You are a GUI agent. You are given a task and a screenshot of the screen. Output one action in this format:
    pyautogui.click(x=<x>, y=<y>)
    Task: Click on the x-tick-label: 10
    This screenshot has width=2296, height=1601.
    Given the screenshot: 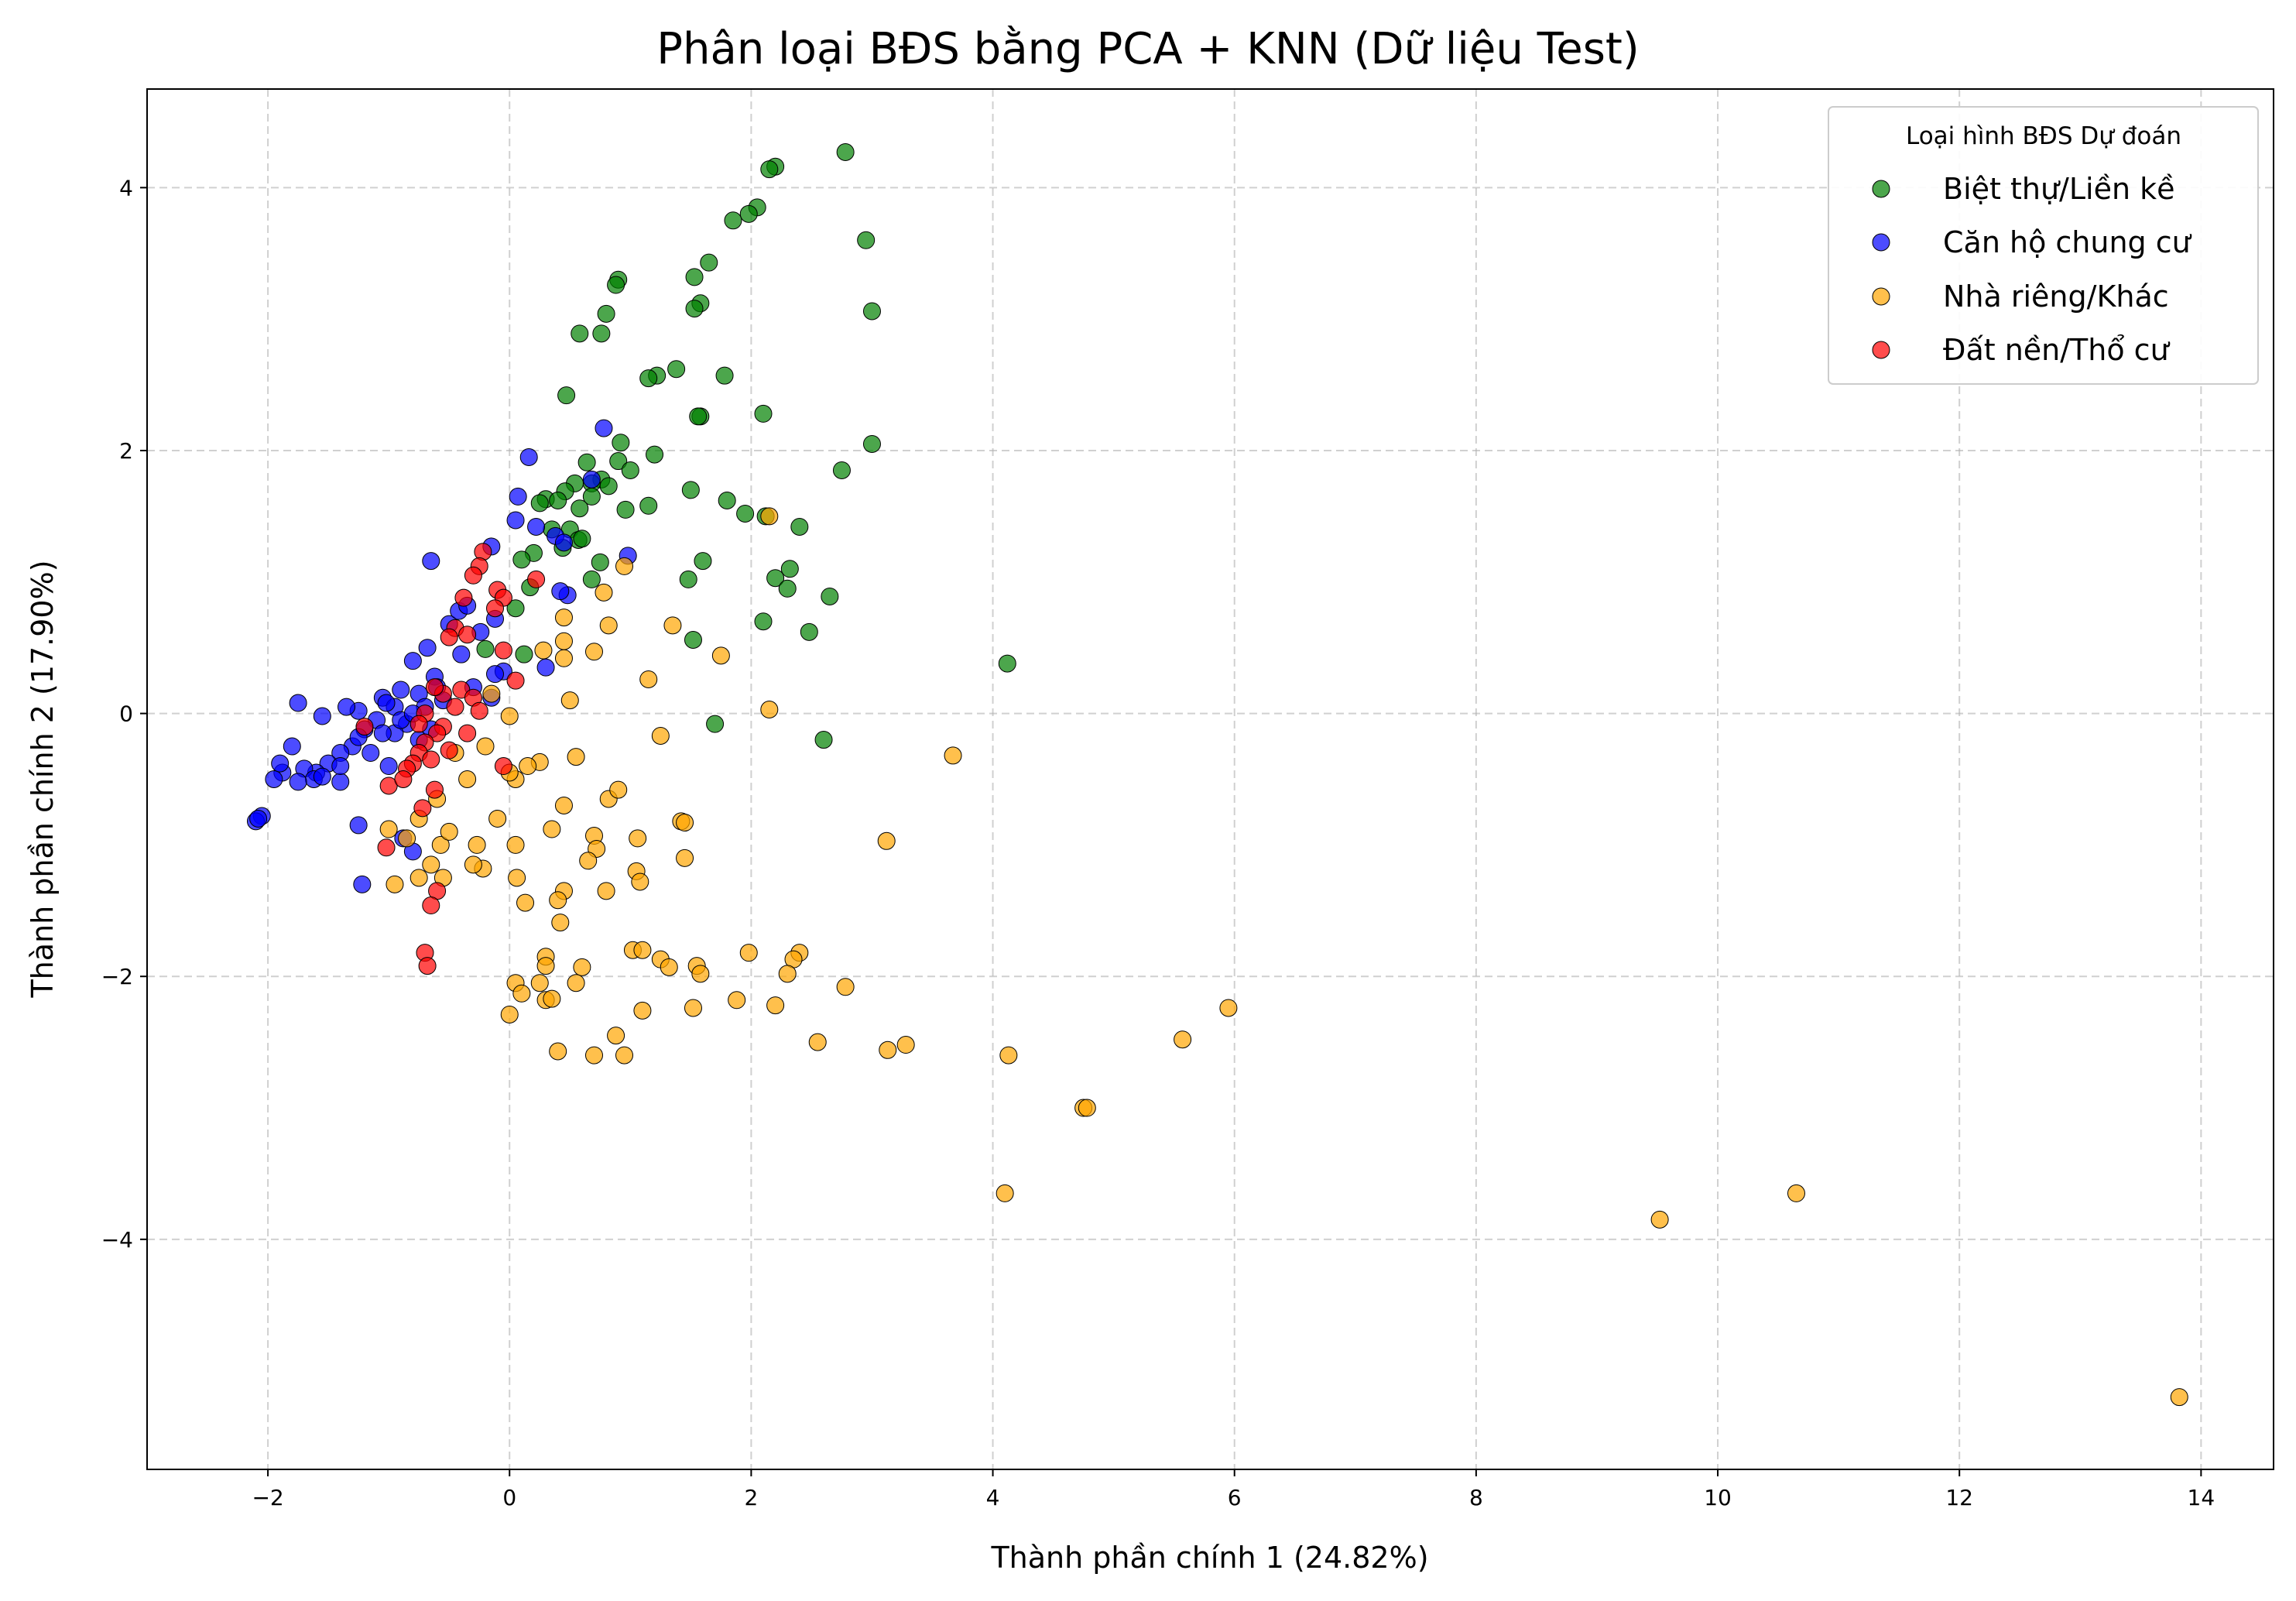 What is the action you would take?
    pyautogui.click(x=1718, y=1497)
    